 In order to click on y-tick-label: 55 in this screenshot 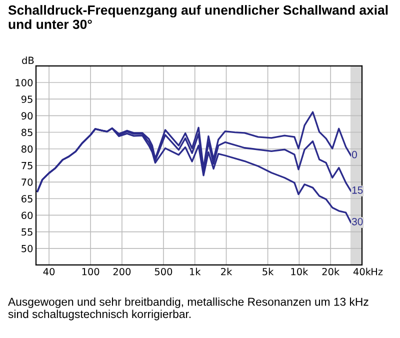, I will do `click(27, 232)`.